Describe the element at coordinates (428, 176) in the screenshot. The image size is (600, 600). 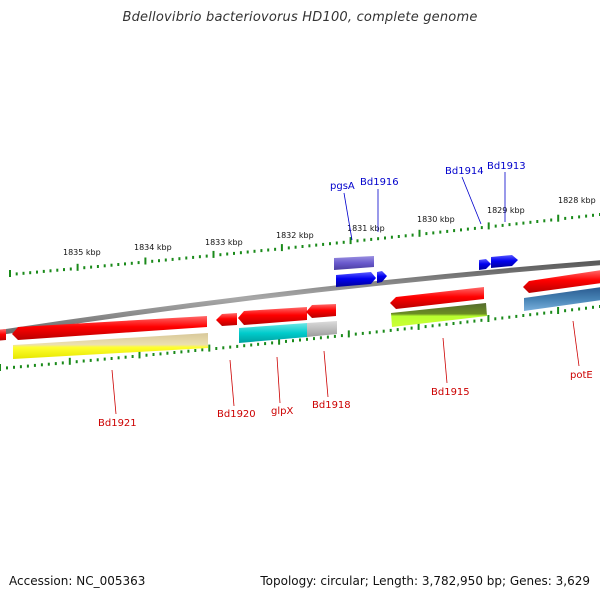
I see `forward-gene-labels: pgsA Bd1916 Bd1914 Bd1913` at that location.